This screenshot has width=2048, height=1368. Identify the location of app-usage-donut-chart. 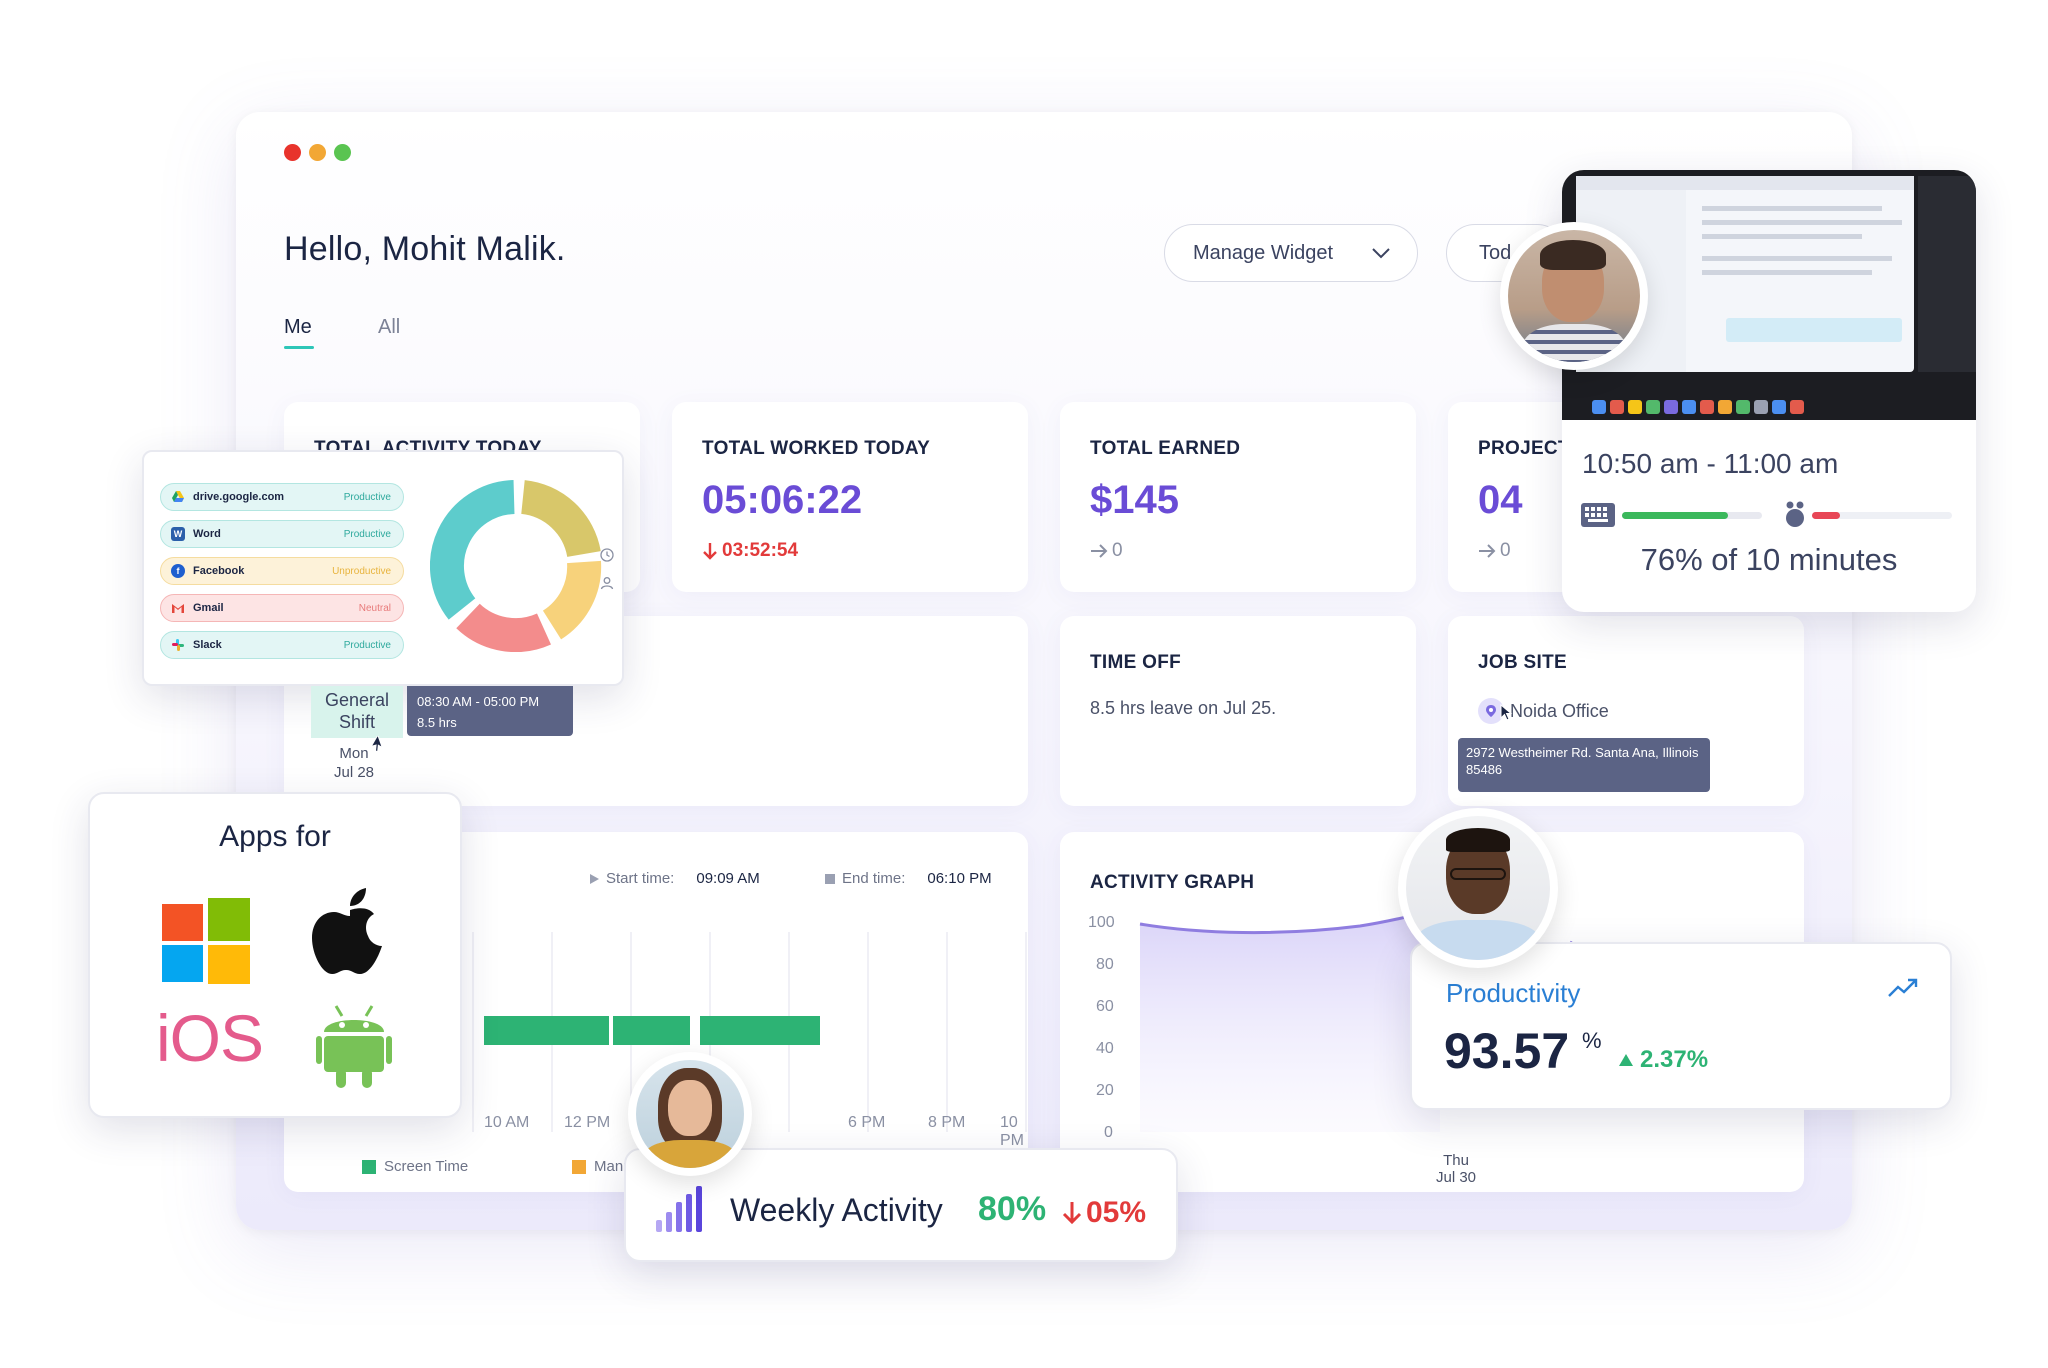
(516, 566).